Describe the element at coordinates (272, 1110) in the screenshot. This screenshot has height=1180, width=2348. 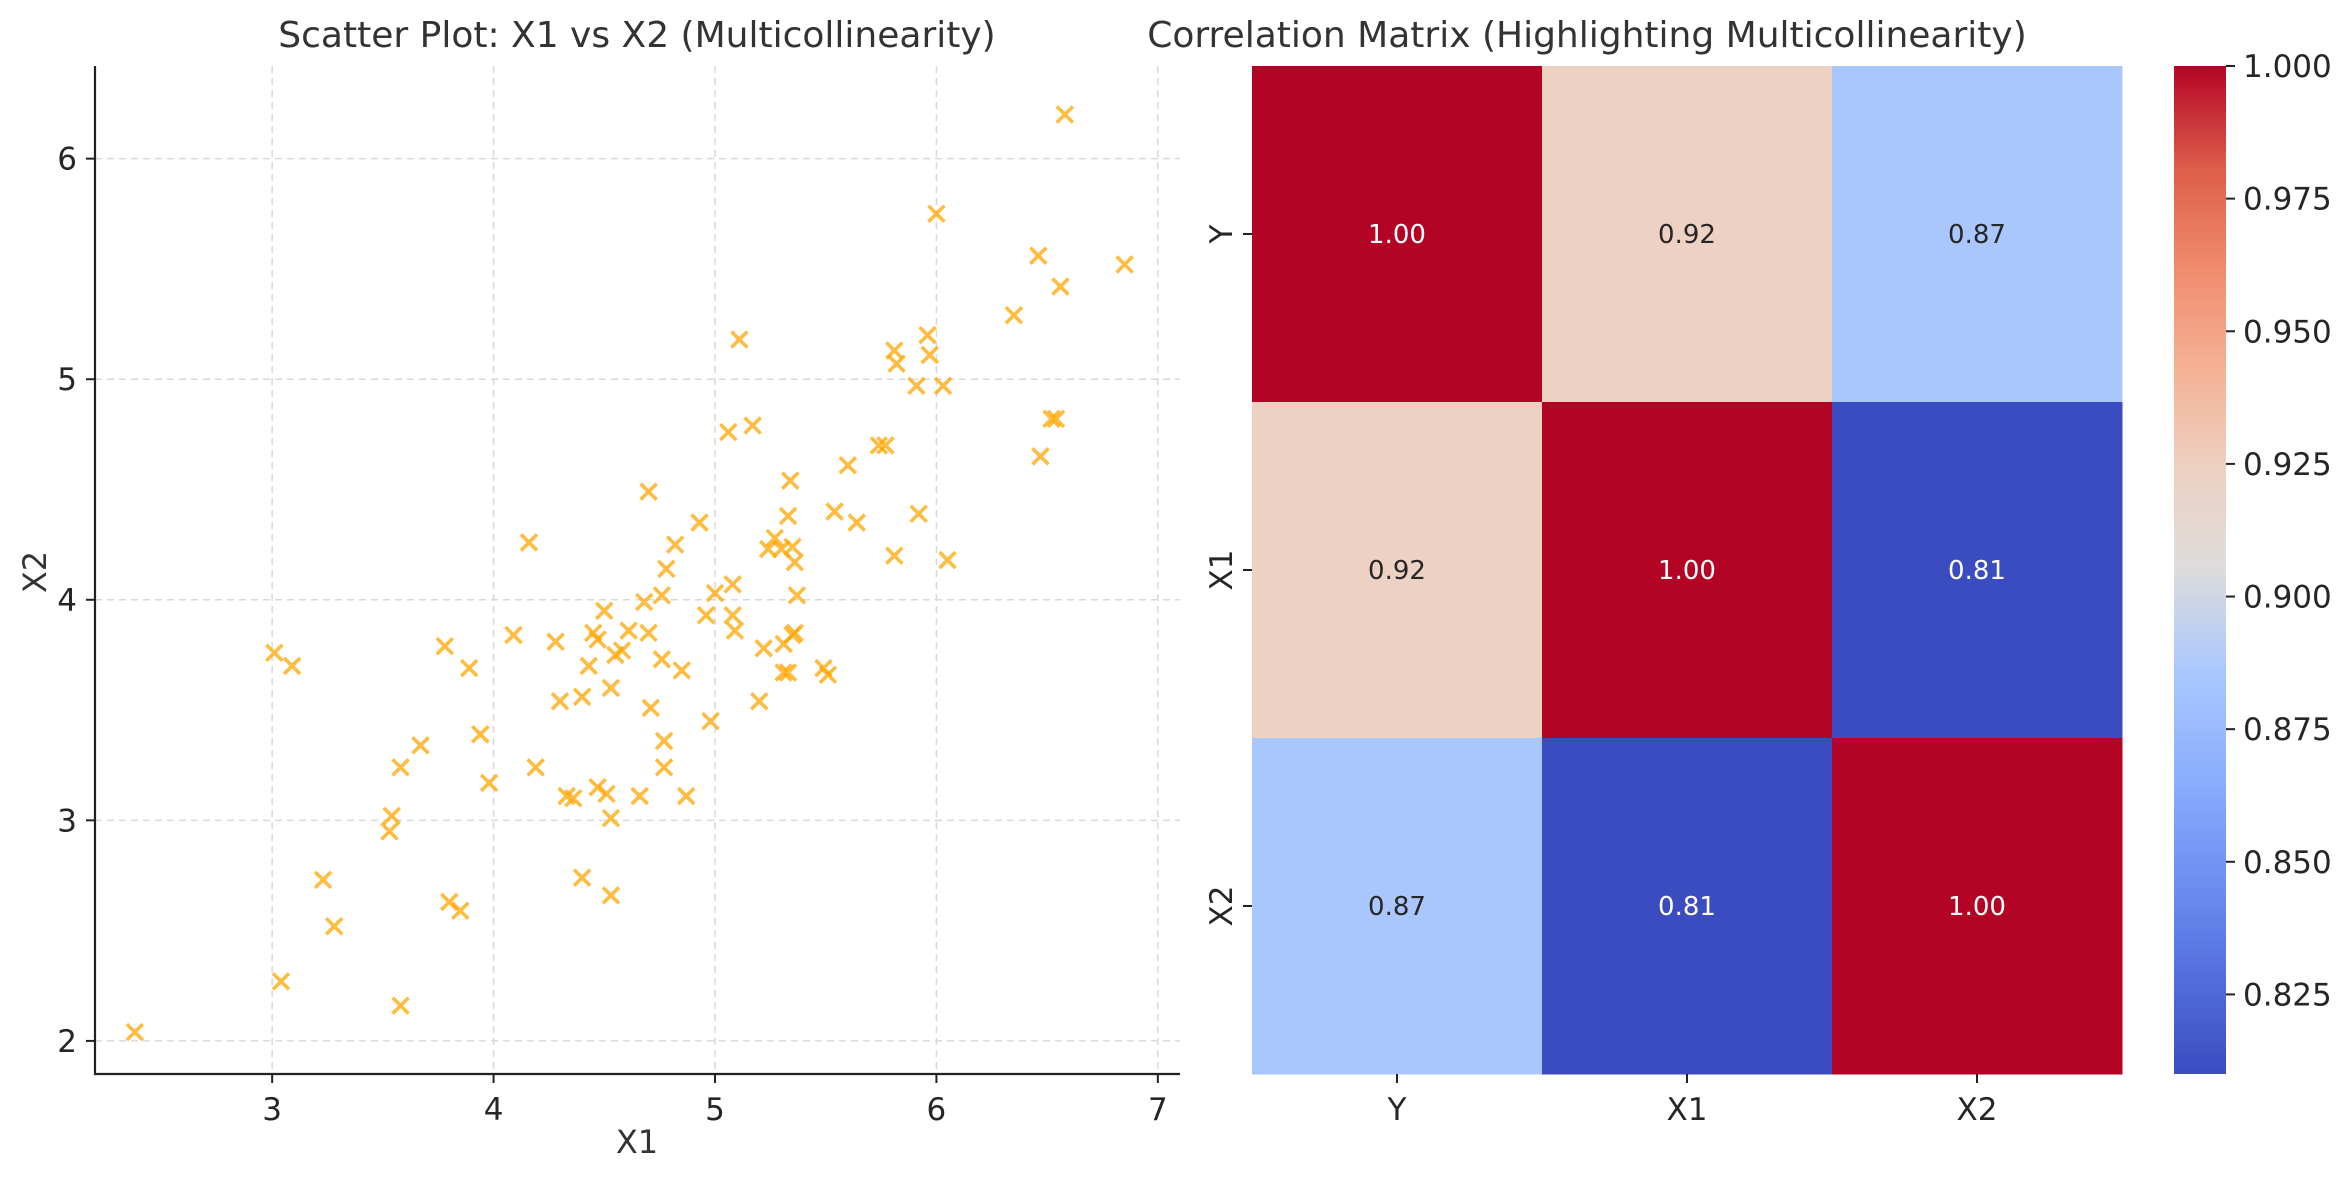
I see `scatter-x-tick-label: 3` at that location.